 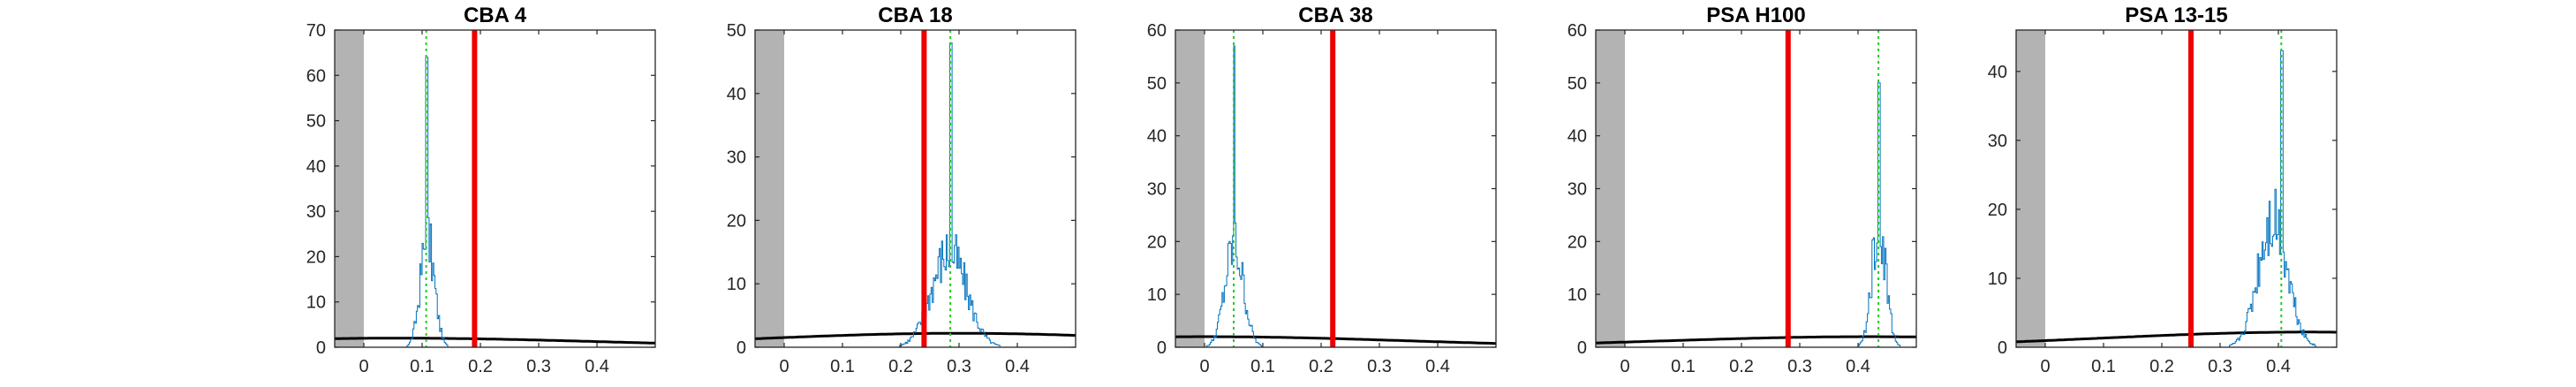 What do you see at coordinates (1335, 15) in the screenshot?
I see `chart-title: CBA 38` at bounding box center [1335, 15].